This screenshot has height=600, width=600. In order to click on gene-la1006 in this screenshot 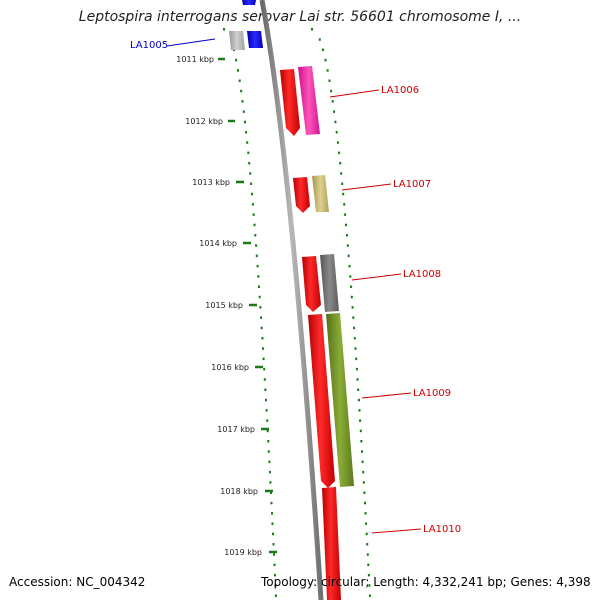, I will do `click(300, 101)`.